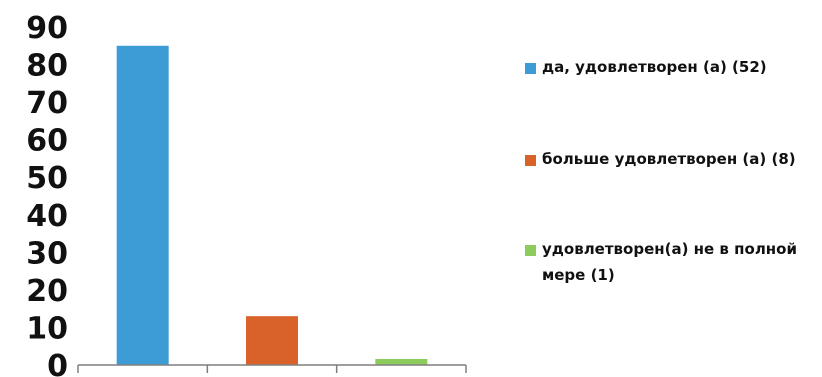  I want to click on legend-item-3: удовлетворен(а) не в полной мере (1), so click(668, 264).